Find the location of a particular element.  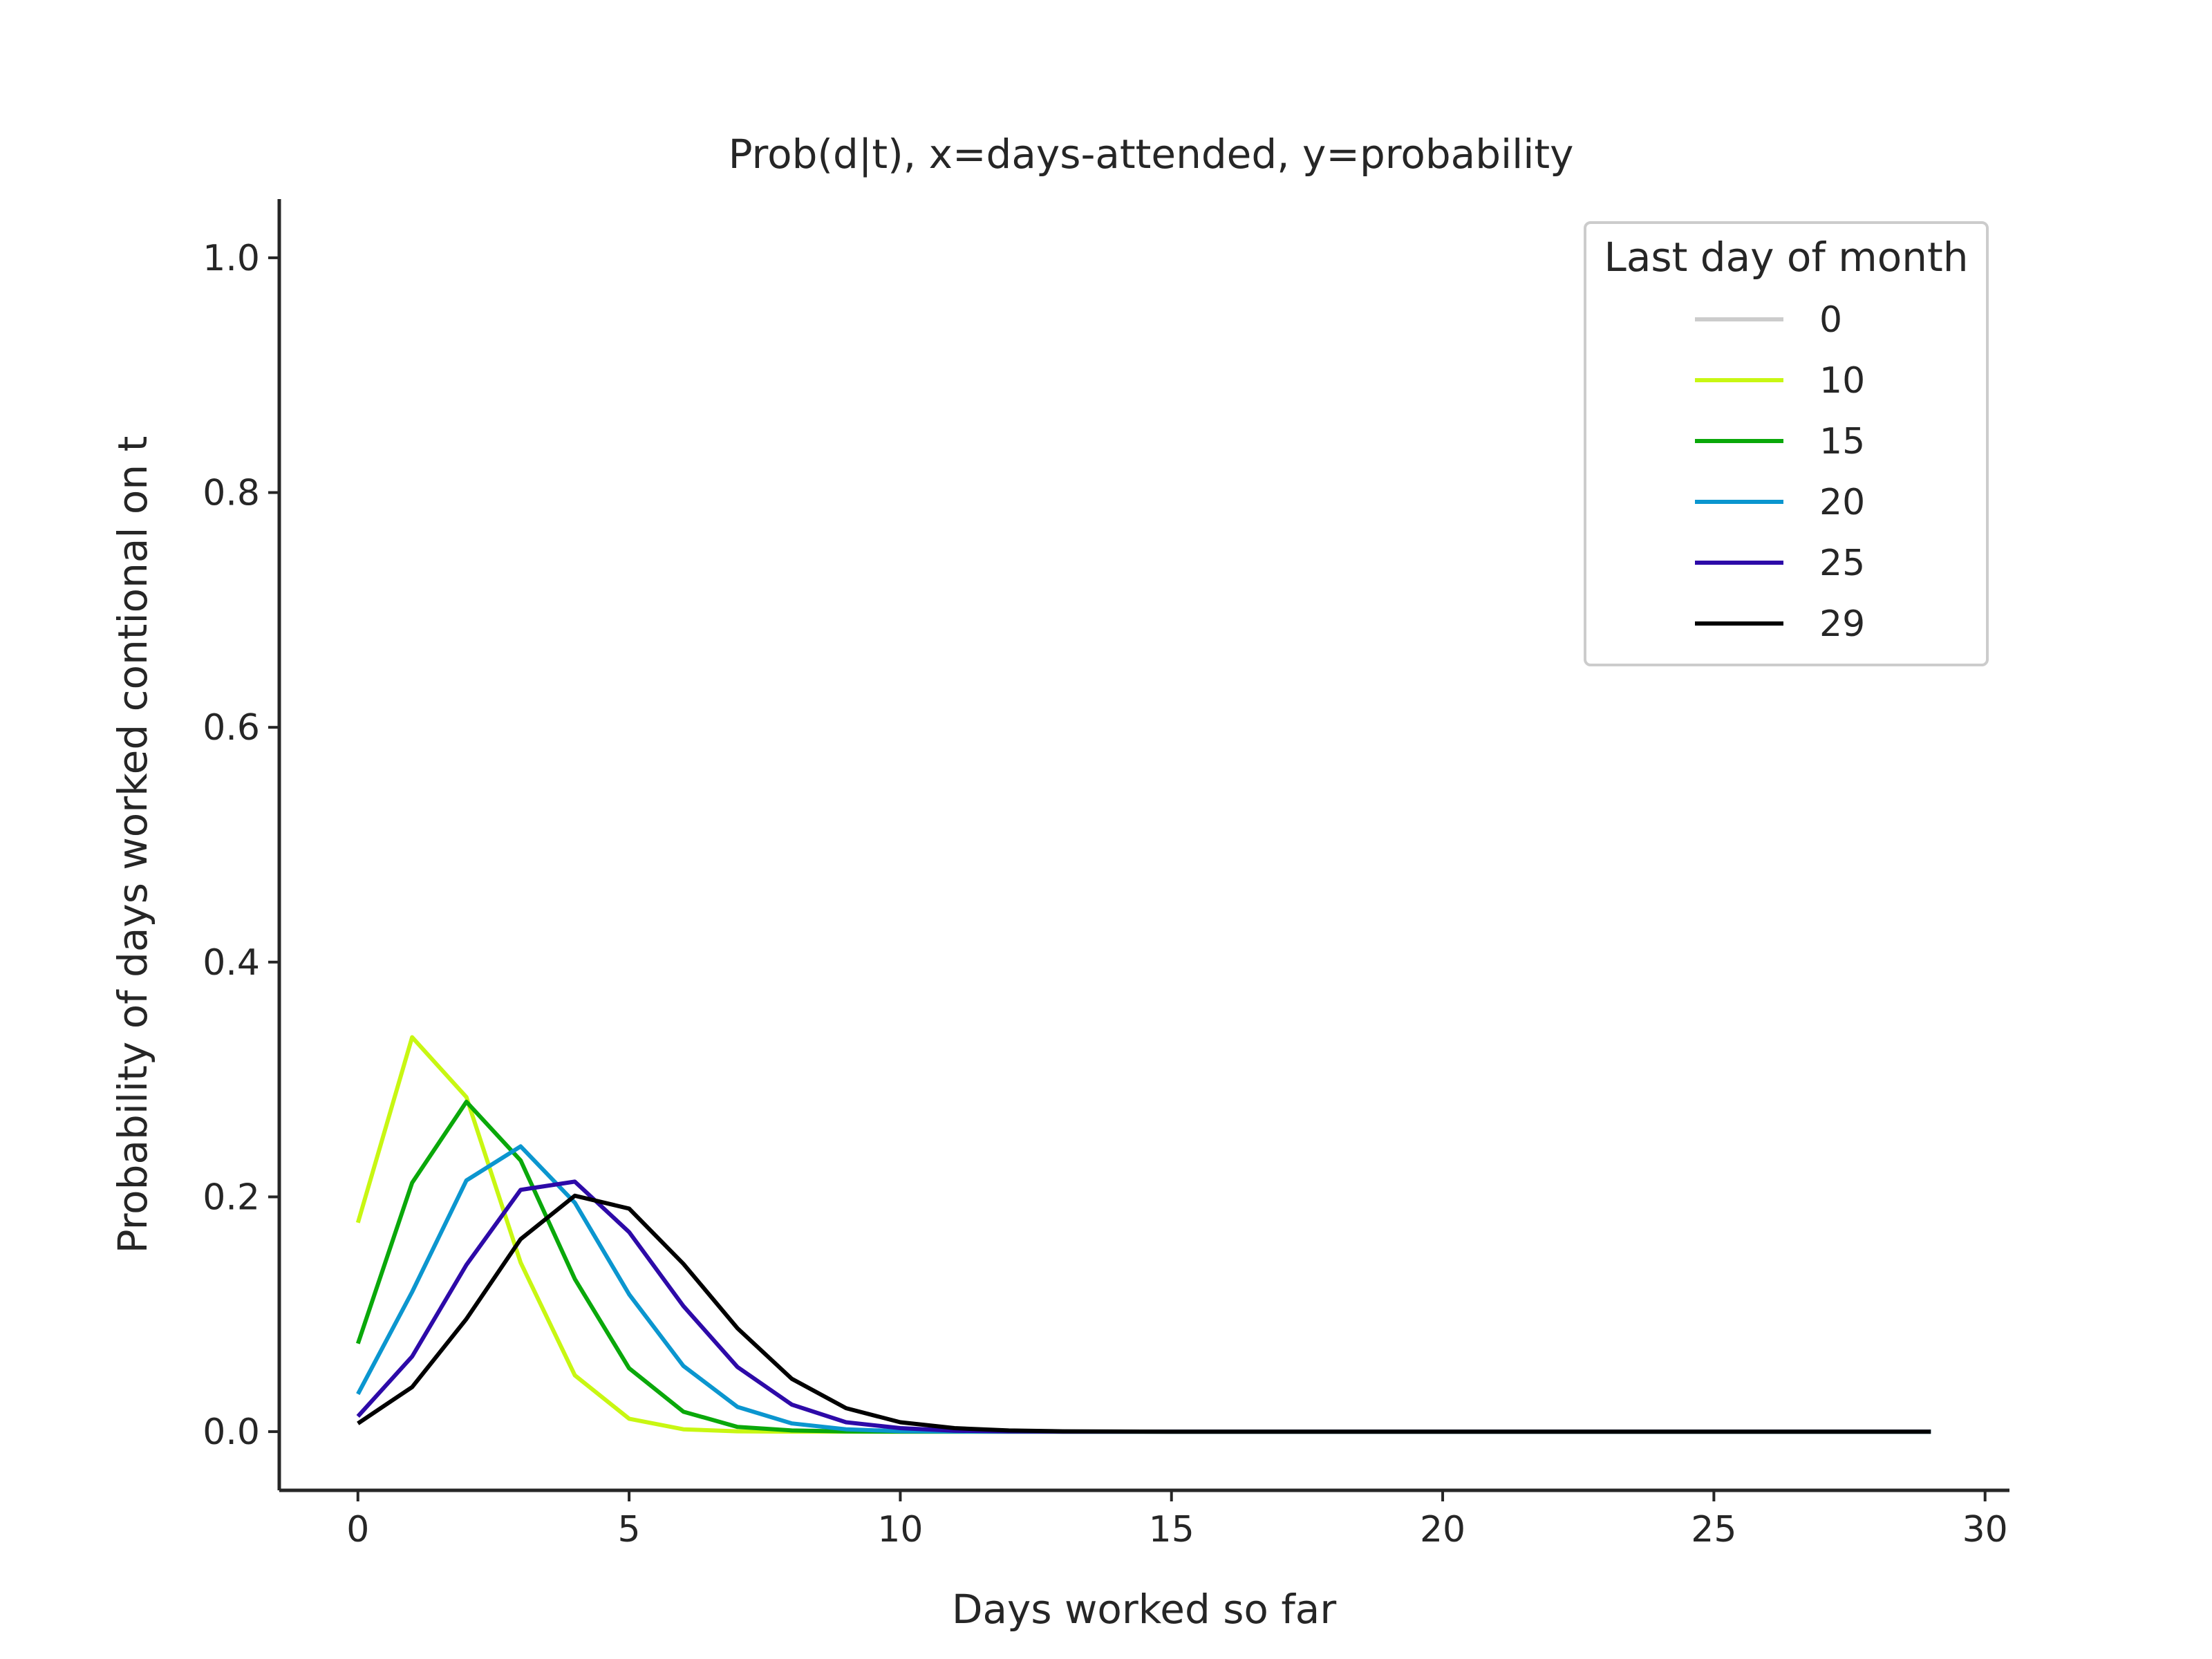

legend-title: Last day of month is located at coordinates (1787, 257).